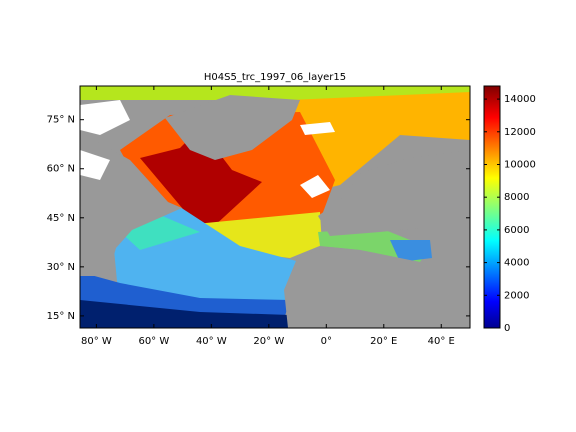  What do you see at coordinates (61, 120) in the screenshot?
I see `y-tick-label: 75° N` at bounding box center [61, 120].